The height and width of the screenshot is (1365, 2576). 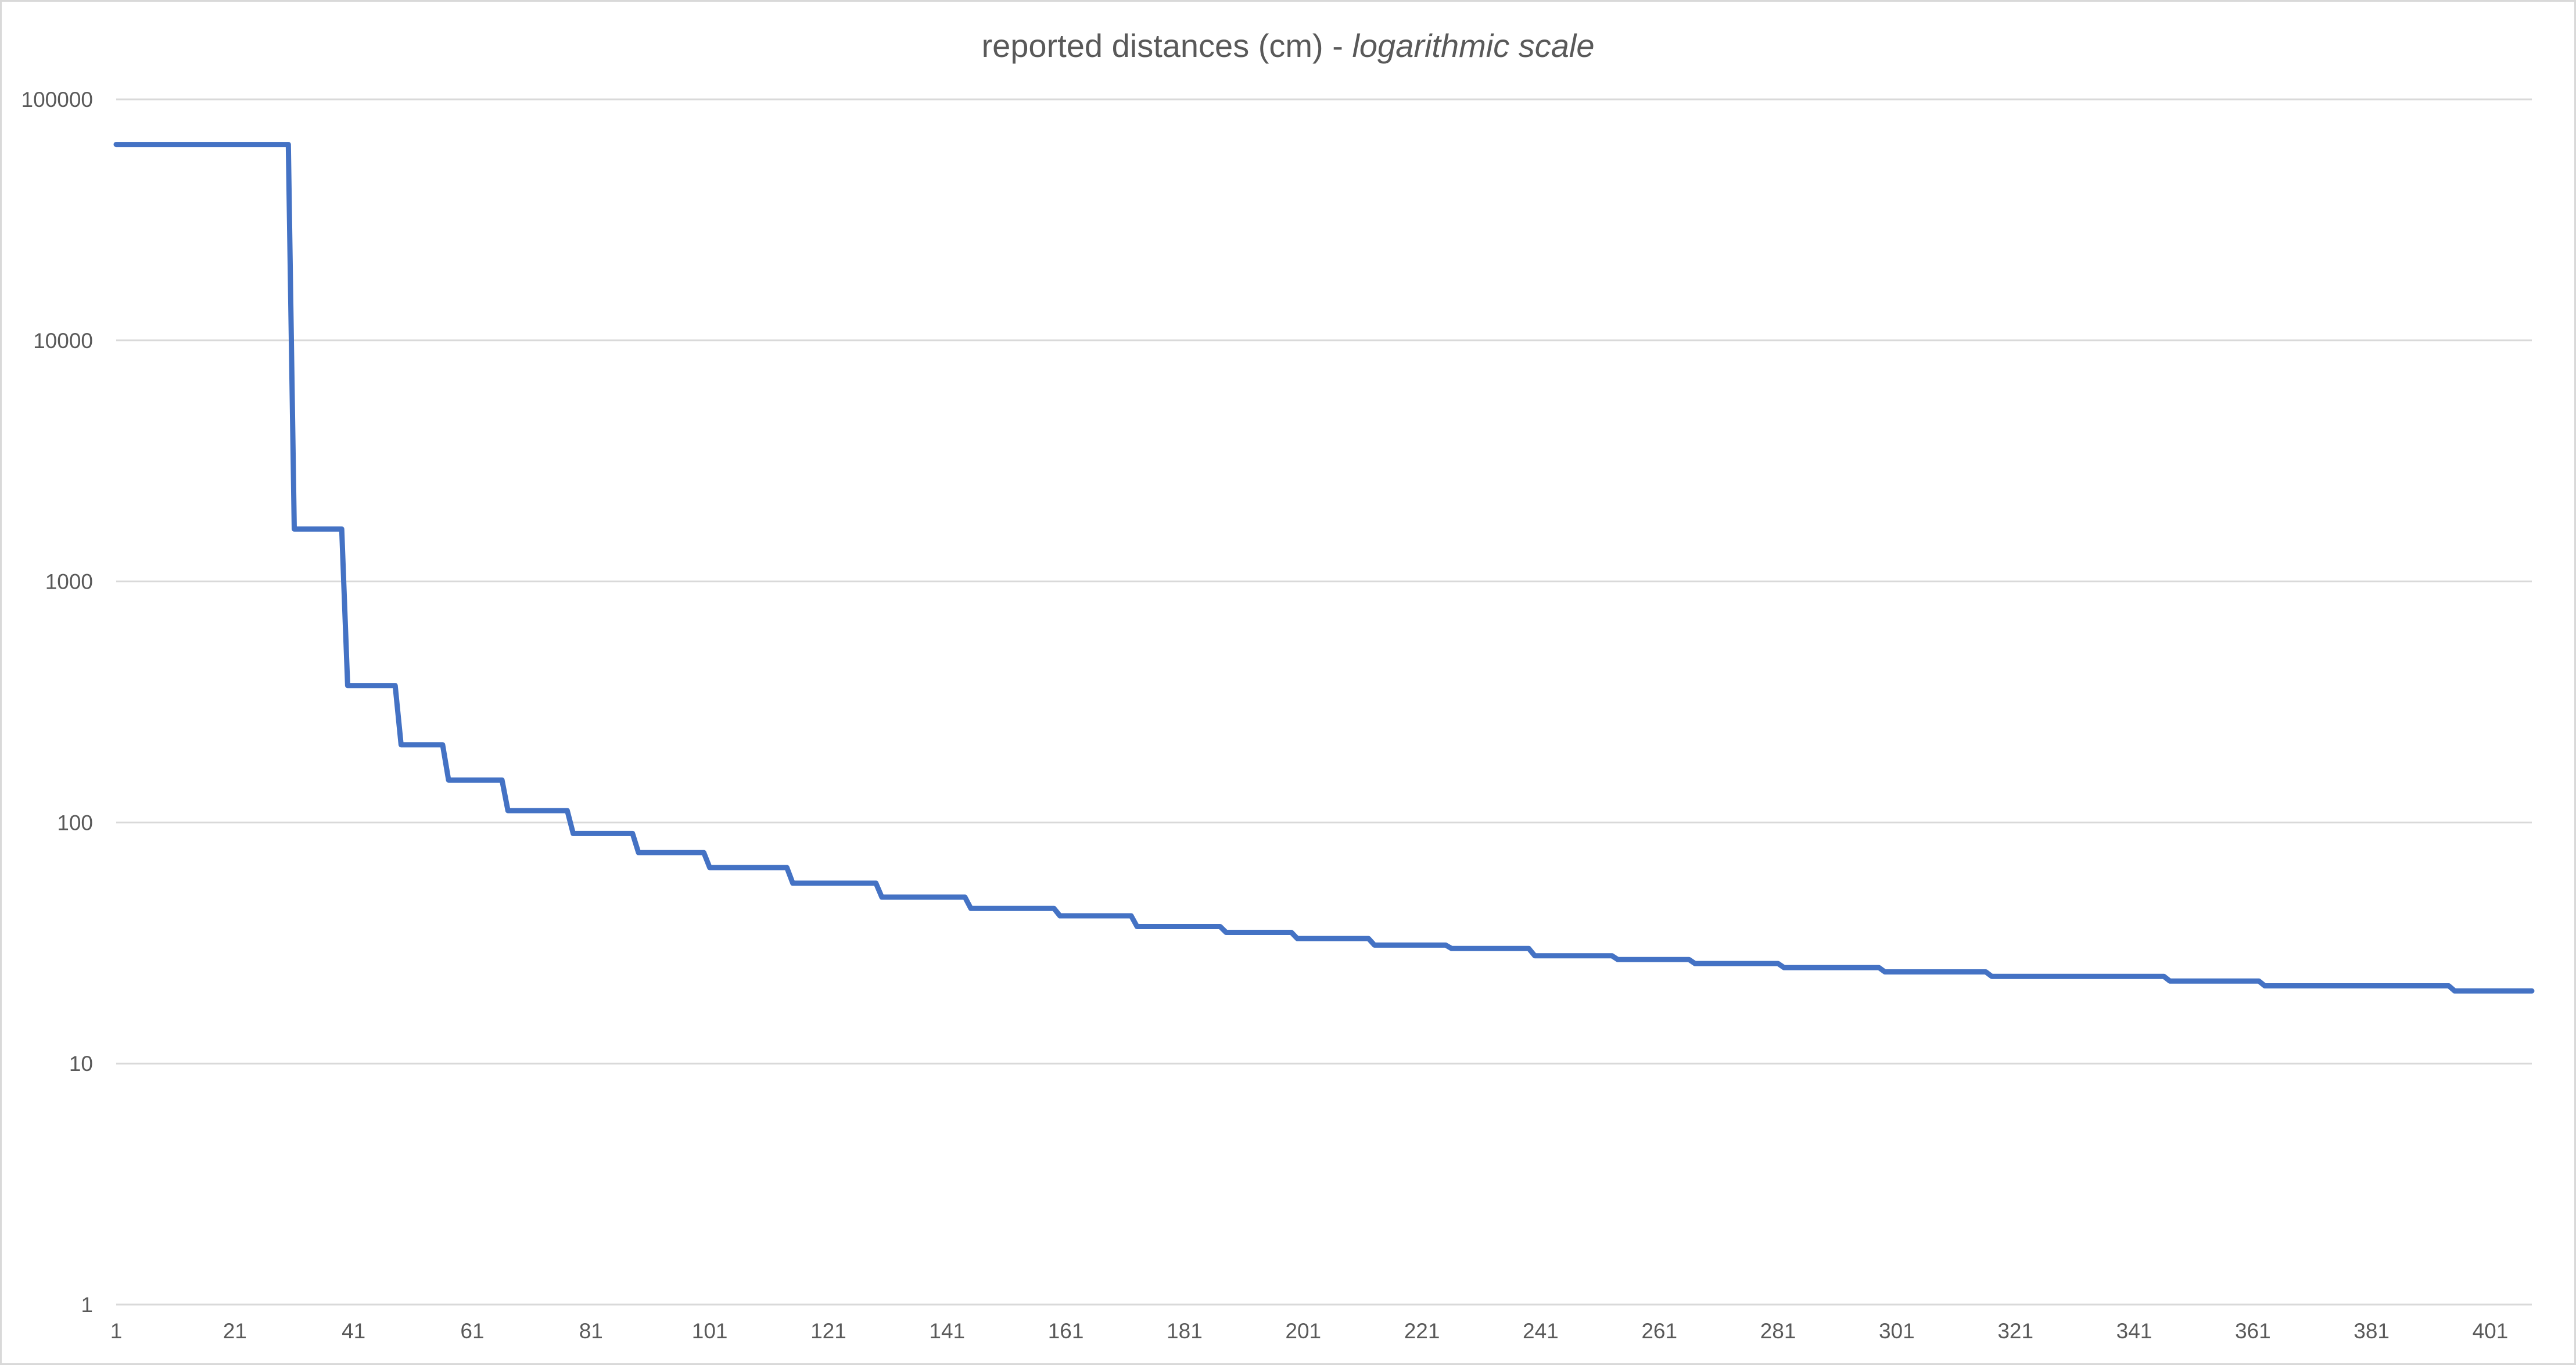 I want to click on x-tick-label: 121, so click(x=828, y=1331).